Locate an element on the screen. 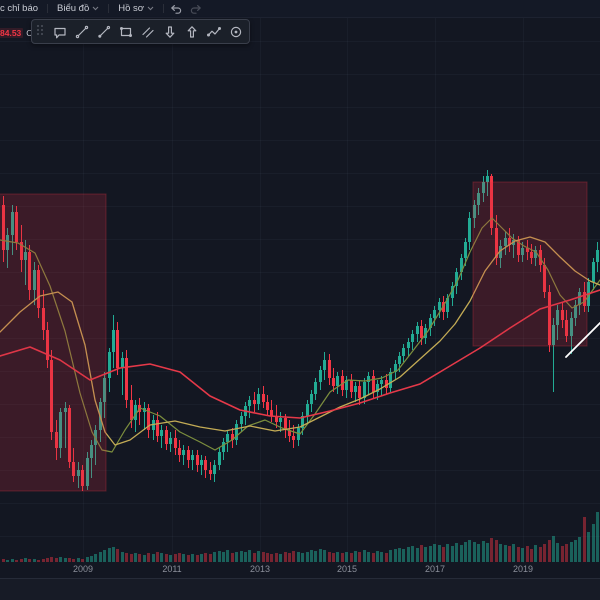  arrow-up-icon is located at coordinates (191, 31).